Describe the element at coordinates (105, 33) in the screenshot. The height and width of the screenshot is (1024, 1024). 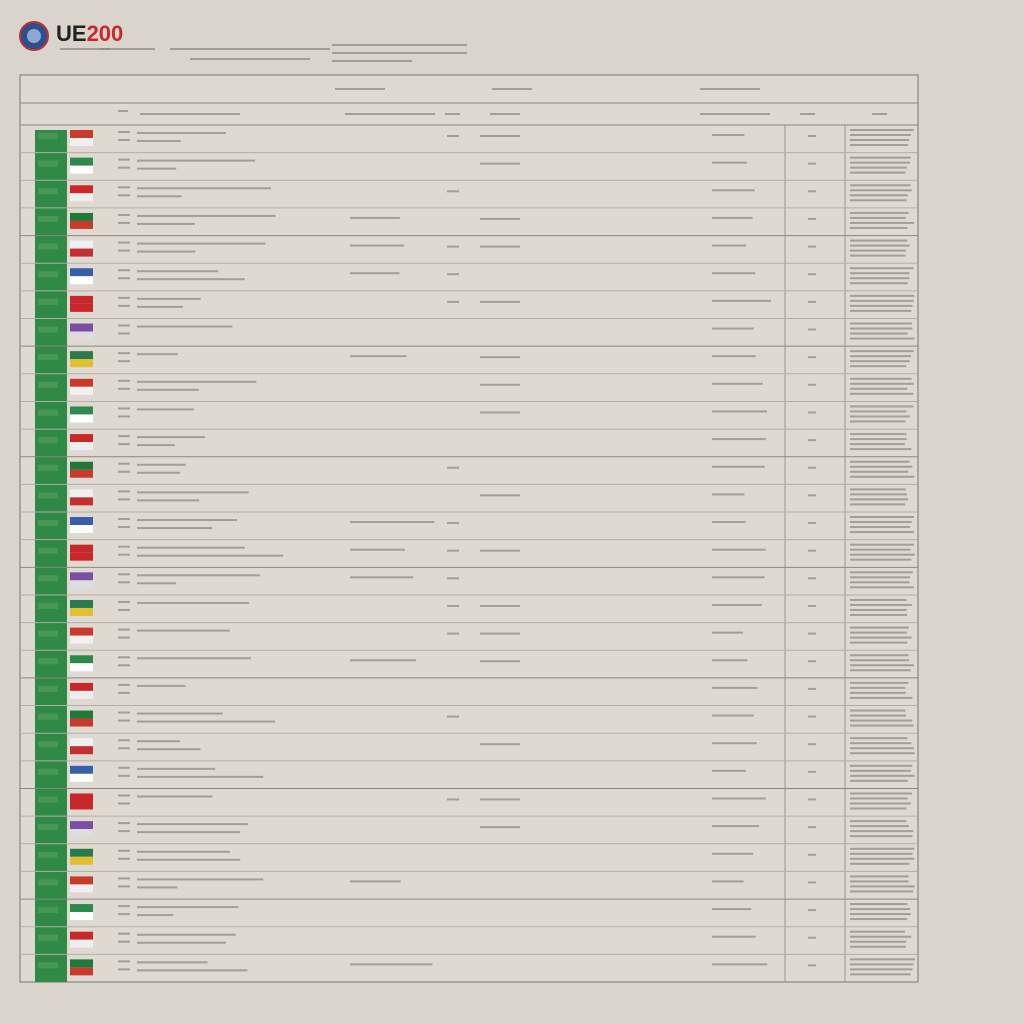
I see `logo-year: 200` at that location.